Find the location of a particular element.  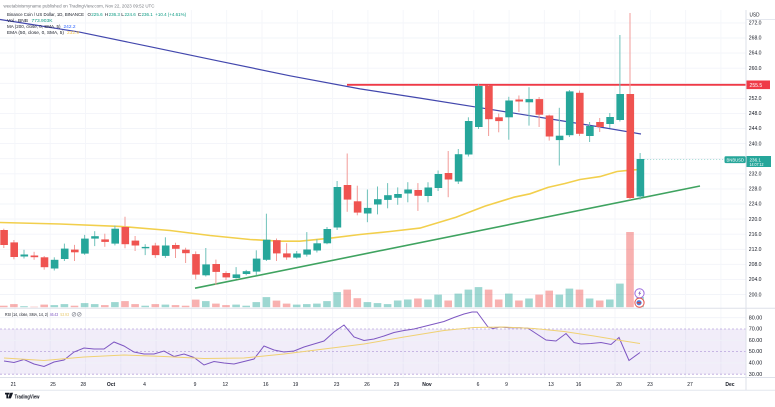

svg-text: 60.00 is located at coordinates (756, 341).